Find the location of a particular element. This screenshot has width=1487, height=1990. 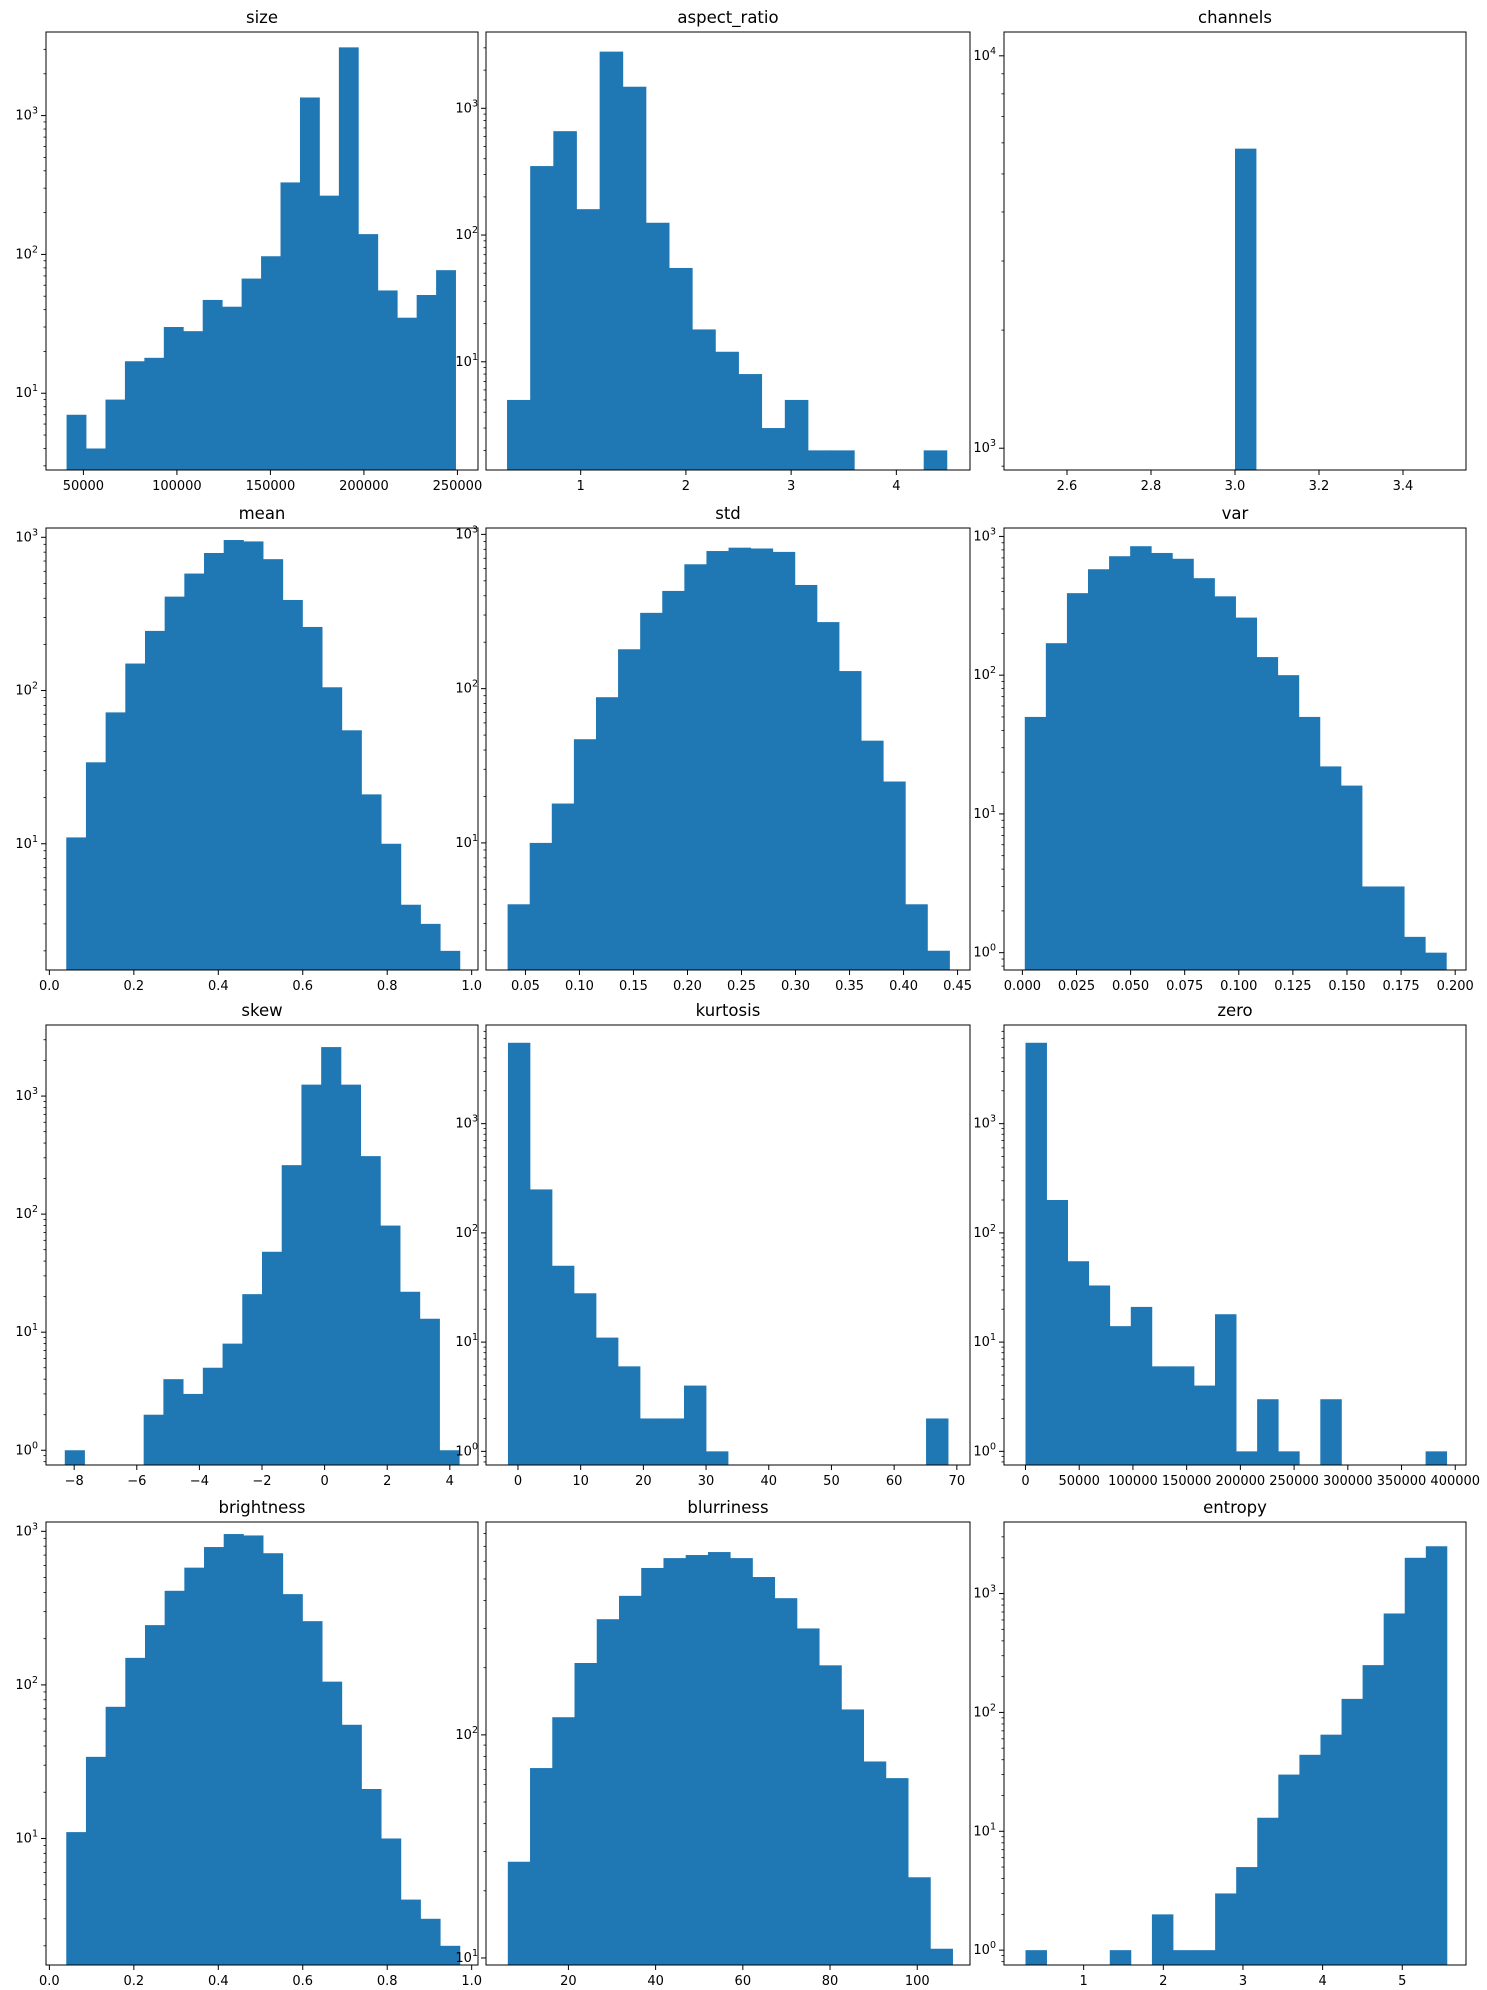

x-tick-label: 0.25 is located at coordinates (741, 986).